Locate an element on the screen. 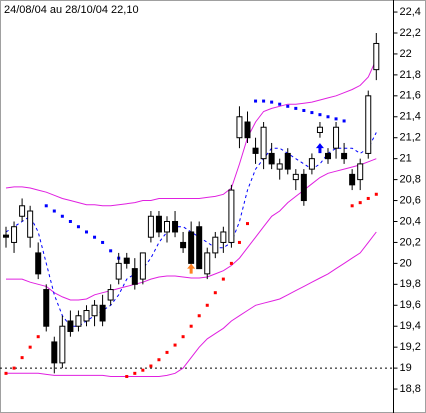 Image resolution: width=426 pixels, height=413 pixels. title-bg is located at coordinates (76, 10).